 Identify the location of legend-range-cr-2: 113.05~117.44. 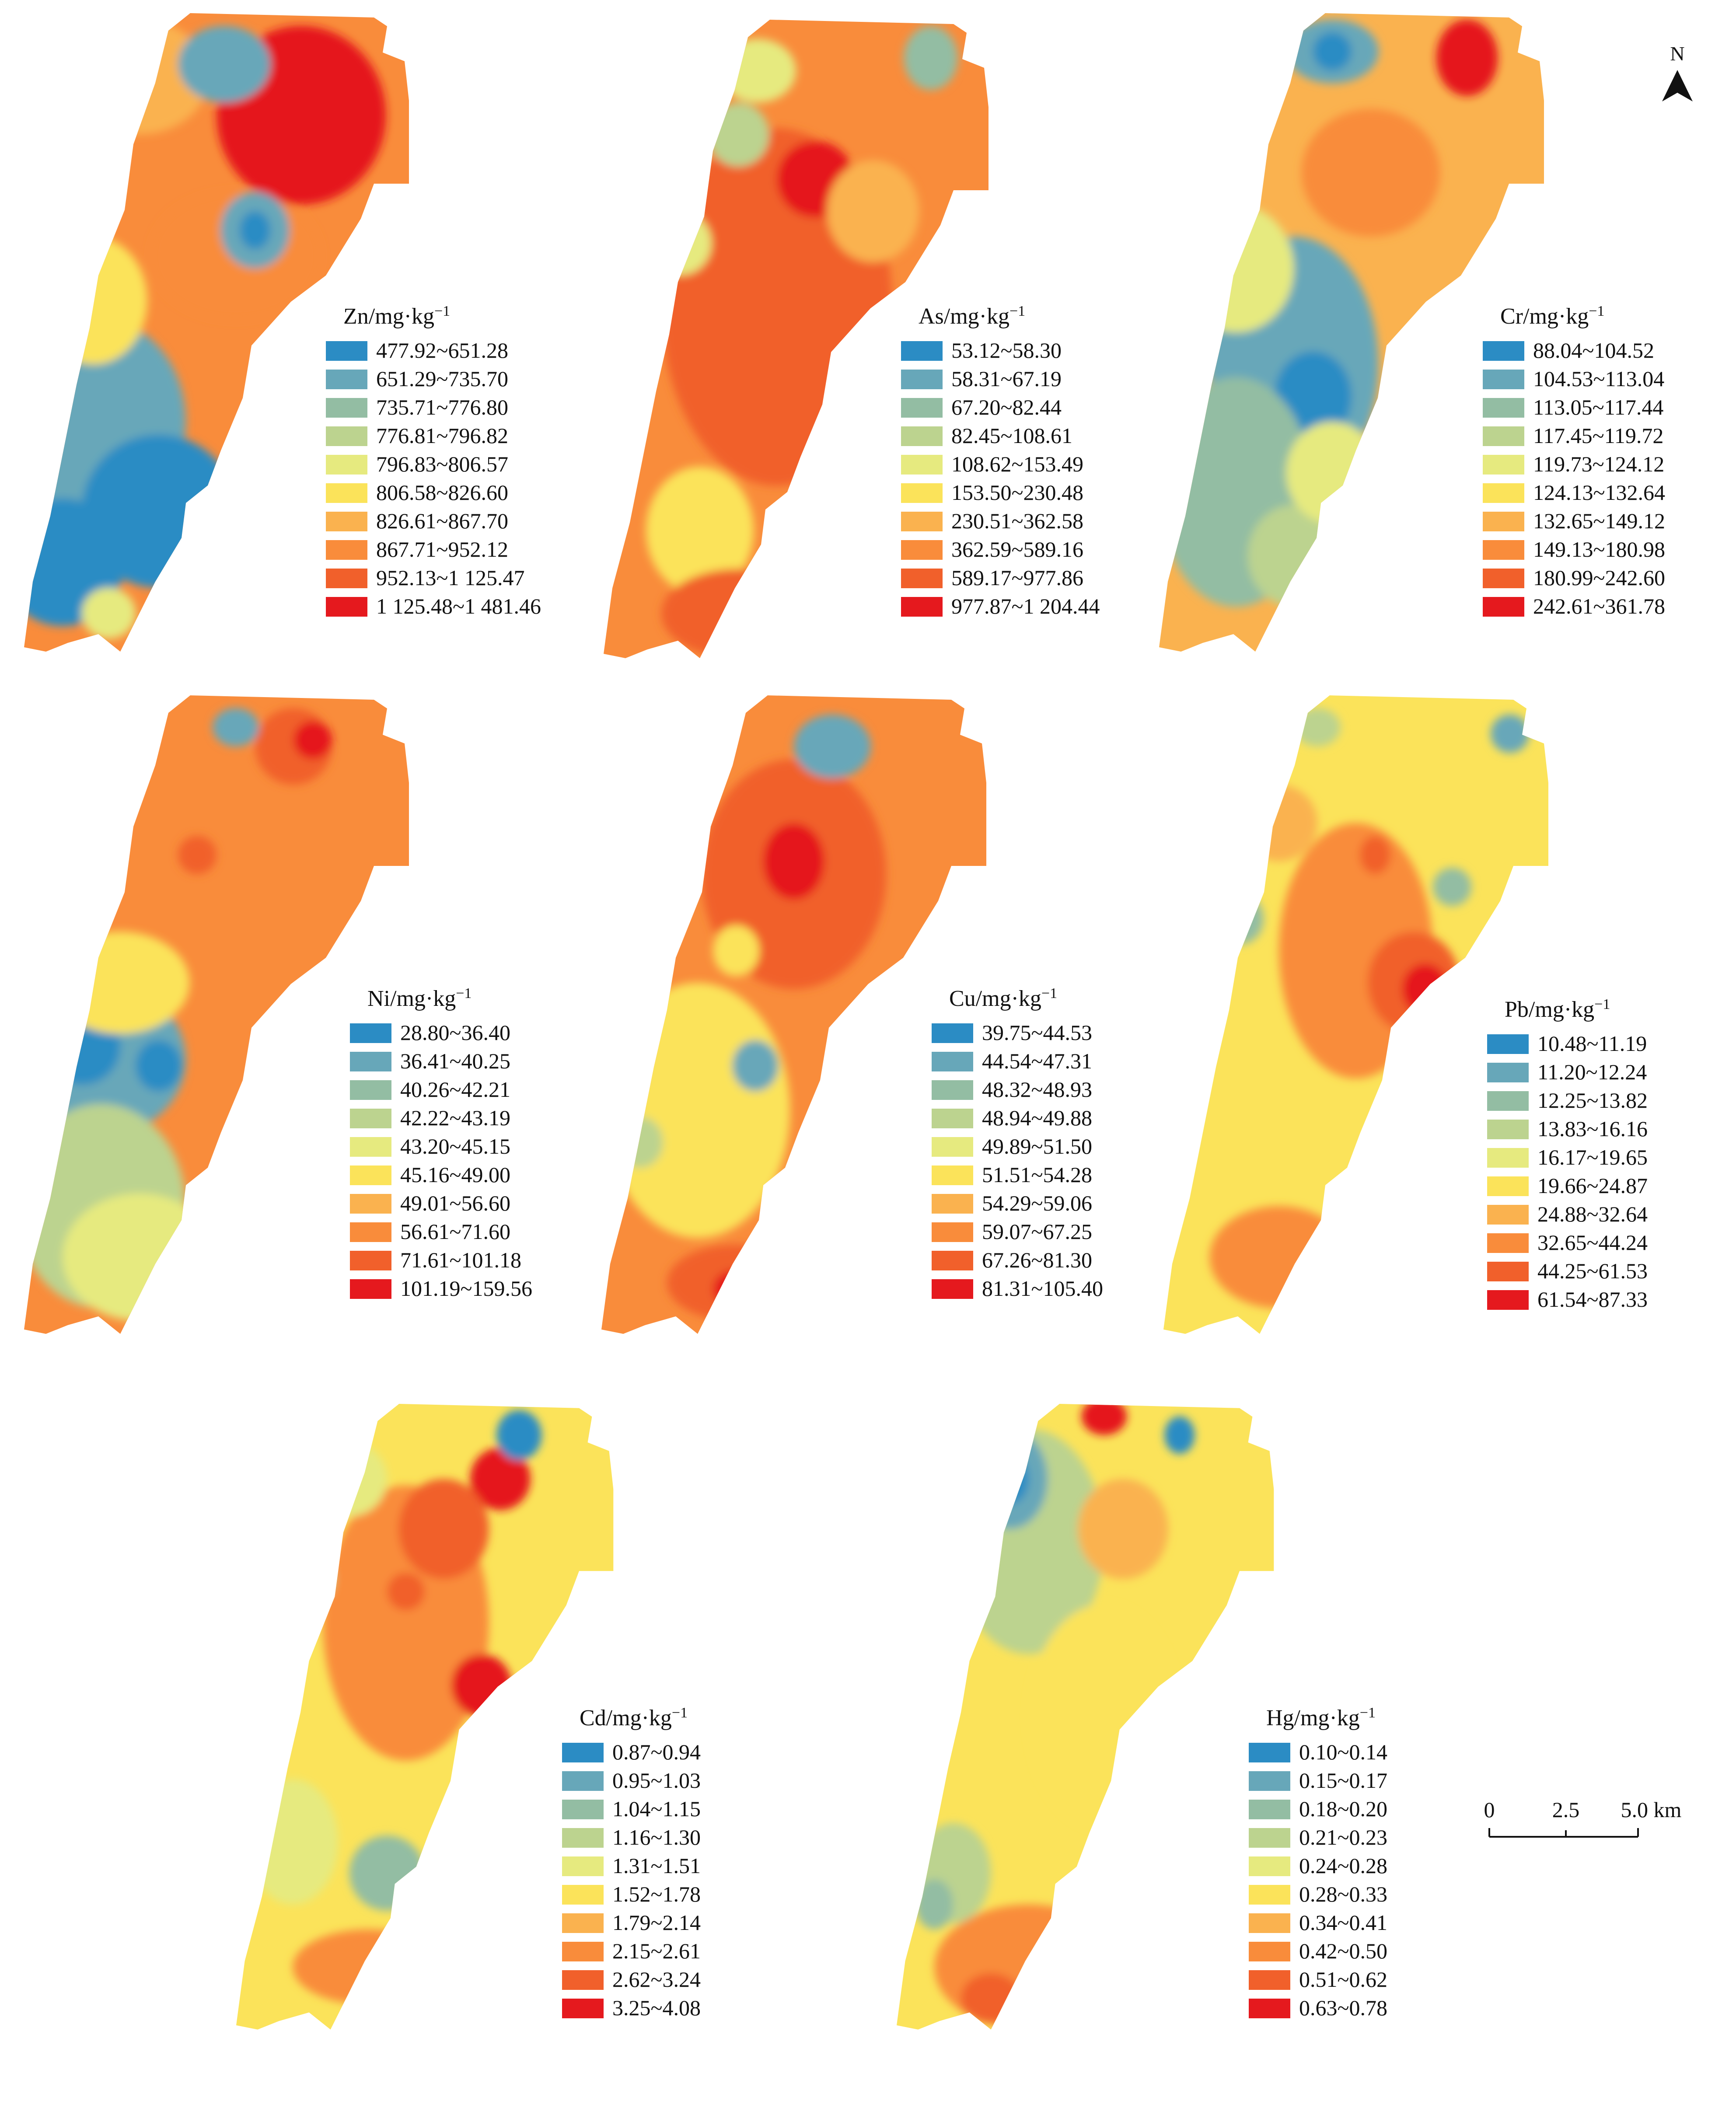
(1598, 407).